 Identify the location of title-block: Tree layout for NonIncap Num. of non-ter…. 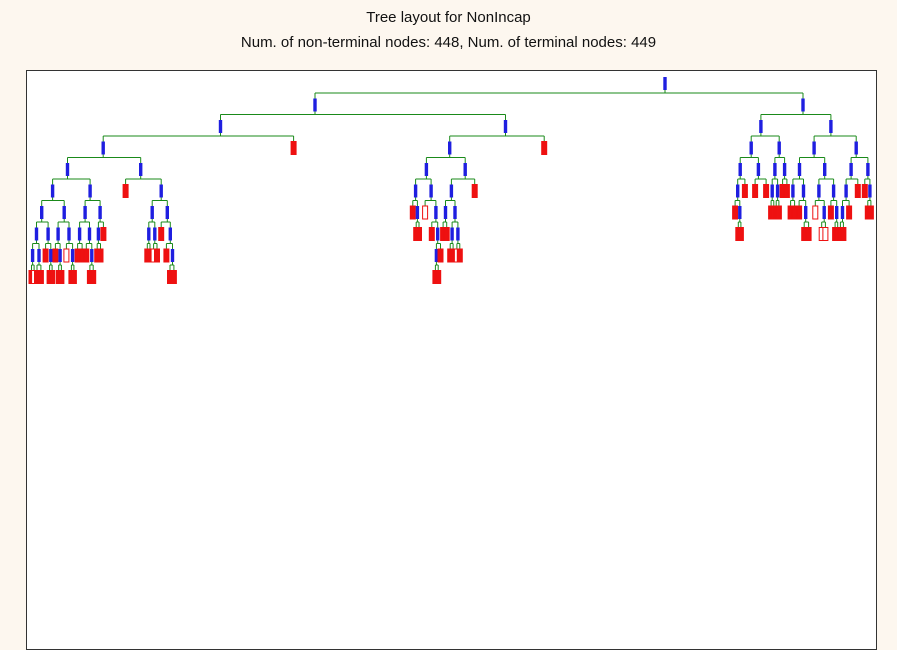
(448, 30).